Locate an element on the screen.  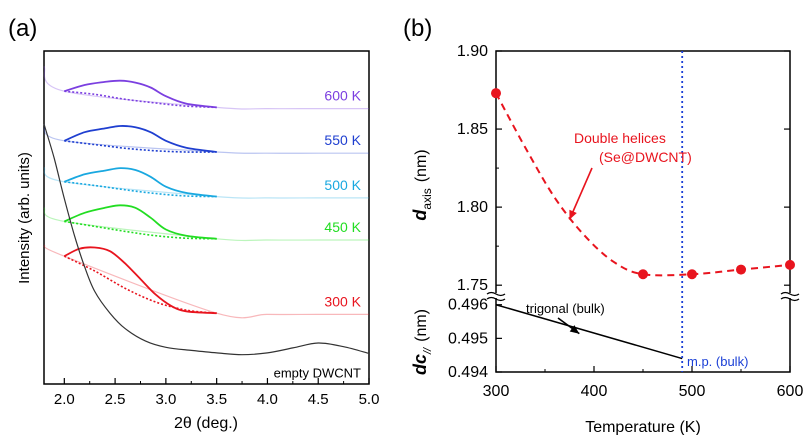
panel-b-trigonal-arrow-head is located at coordinates (574, 329).